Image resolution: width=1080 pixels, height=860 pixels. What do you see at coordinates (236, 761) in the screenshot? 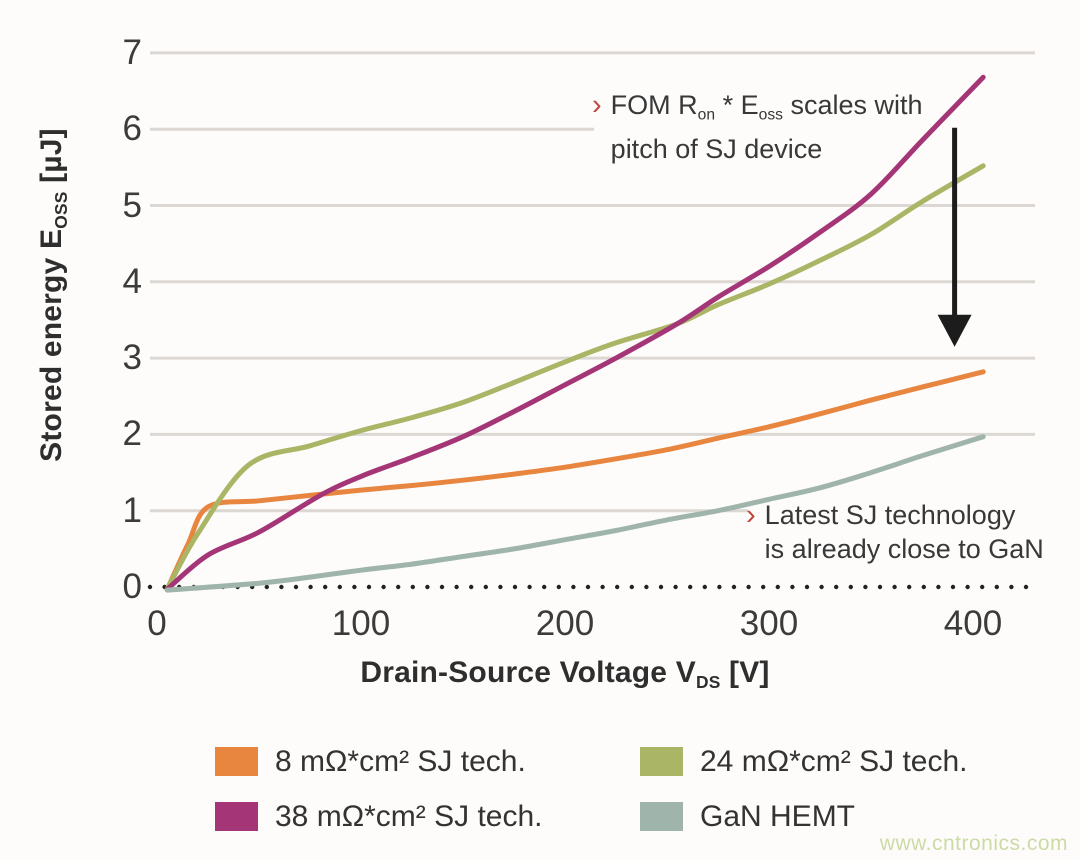
I see `legend-swatch-8mohm` at bounding box center [236, 761].